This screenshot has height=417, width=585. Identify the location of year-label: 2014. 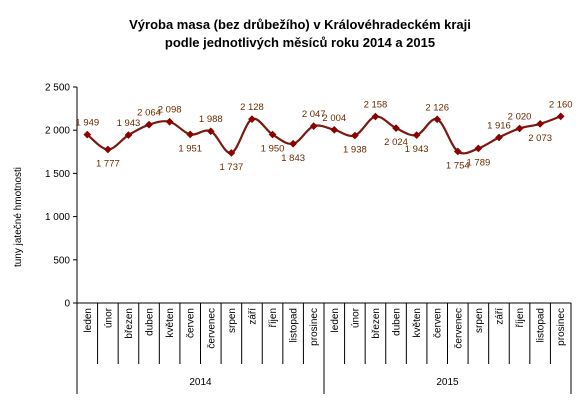
(200, 382).